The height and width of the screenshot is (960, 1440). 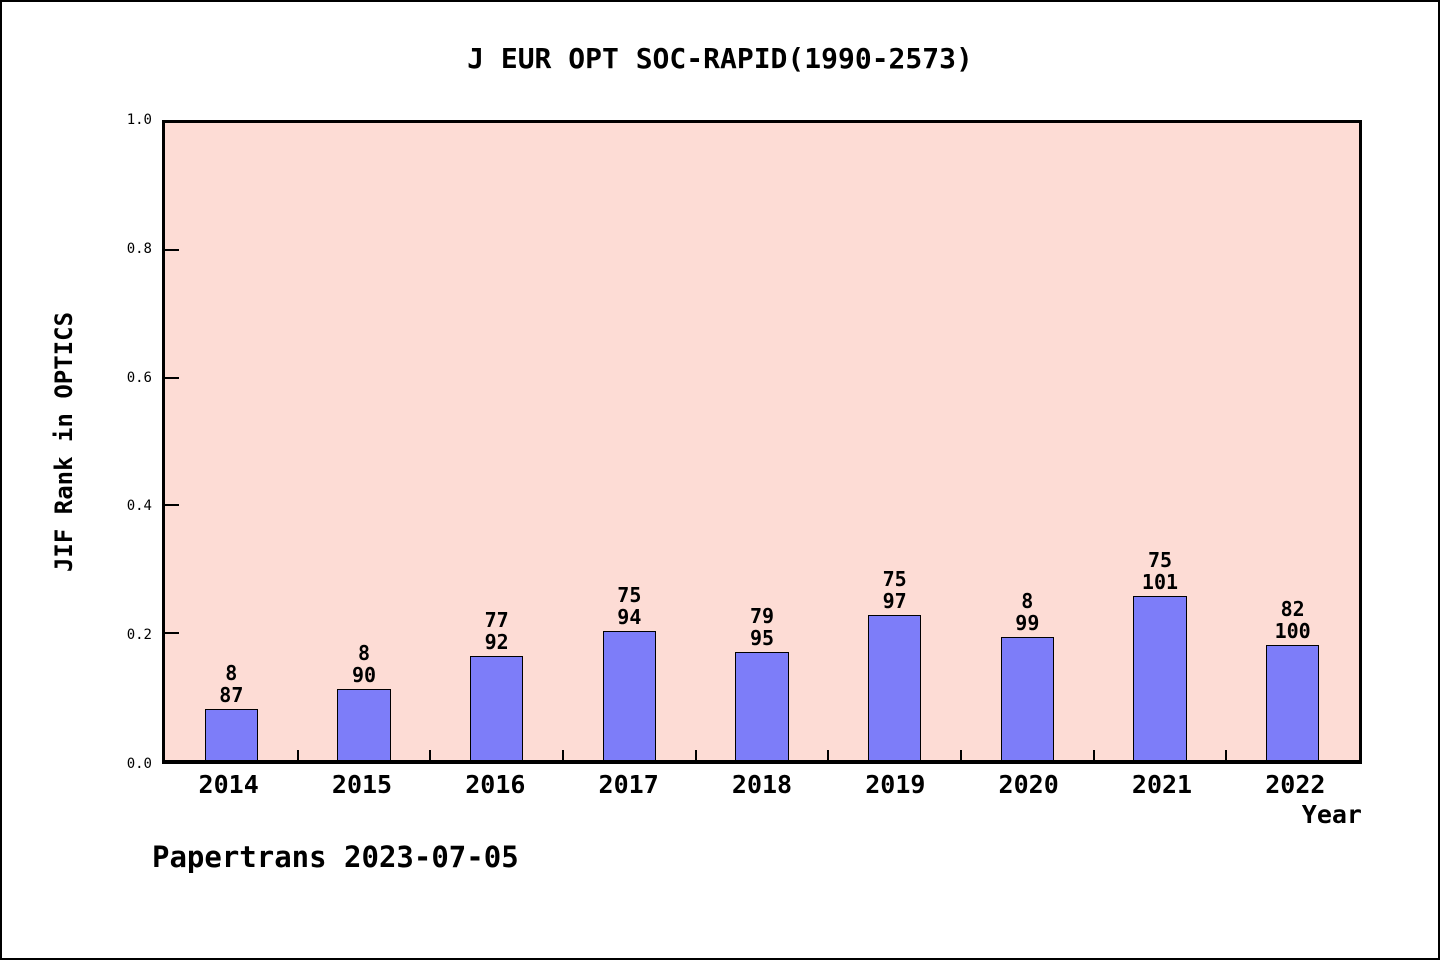 I want to click on x-tick-label-2014: 2014, so click(x=228, y=784).